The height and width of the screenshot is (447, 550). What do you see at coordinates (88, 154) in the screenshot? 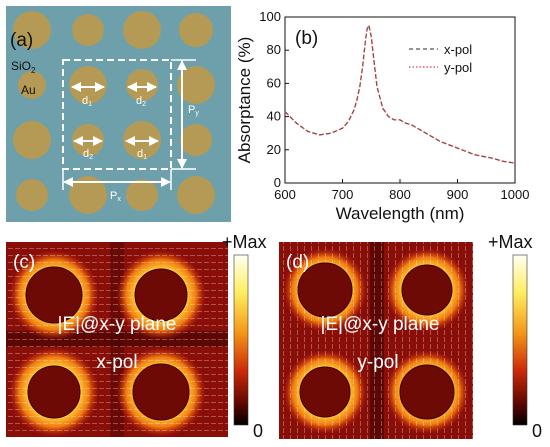
I see `d2-label-bottom: d2` at bounding box center [88, 154].